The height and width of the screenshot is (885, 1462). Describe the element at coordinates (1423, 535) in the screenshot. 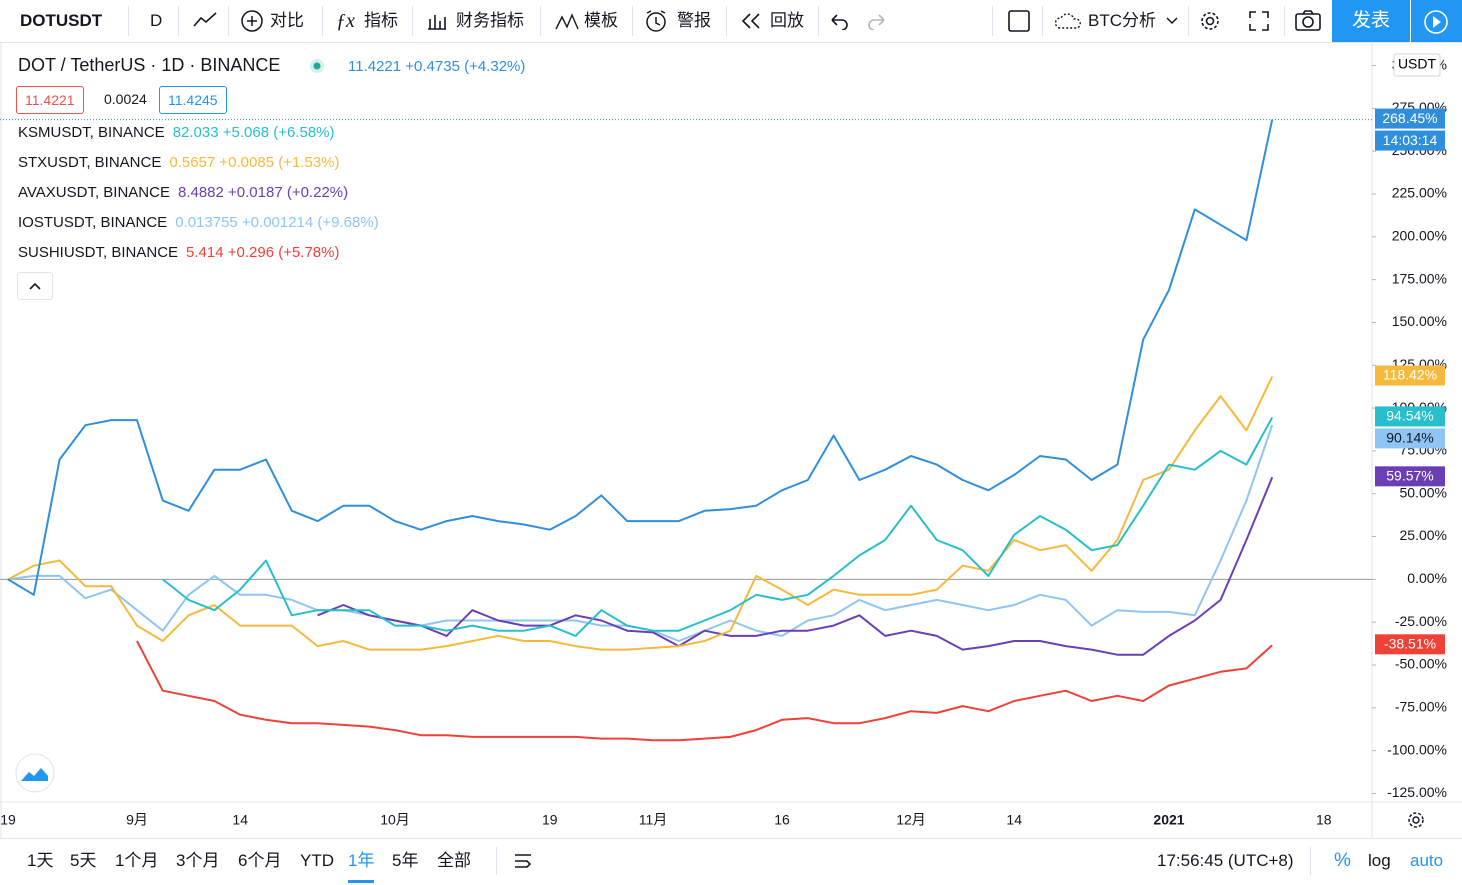

I see `y-tick-label: 25.00%` at that location.